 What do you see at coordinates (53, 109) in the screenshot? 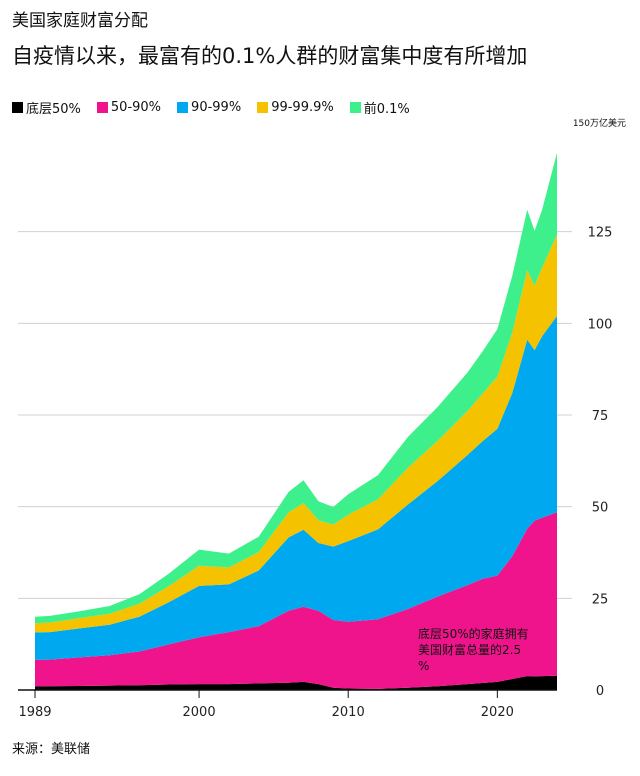
I see `legend-label-bottom50: 底层50%` at bounding box center [53, 109].